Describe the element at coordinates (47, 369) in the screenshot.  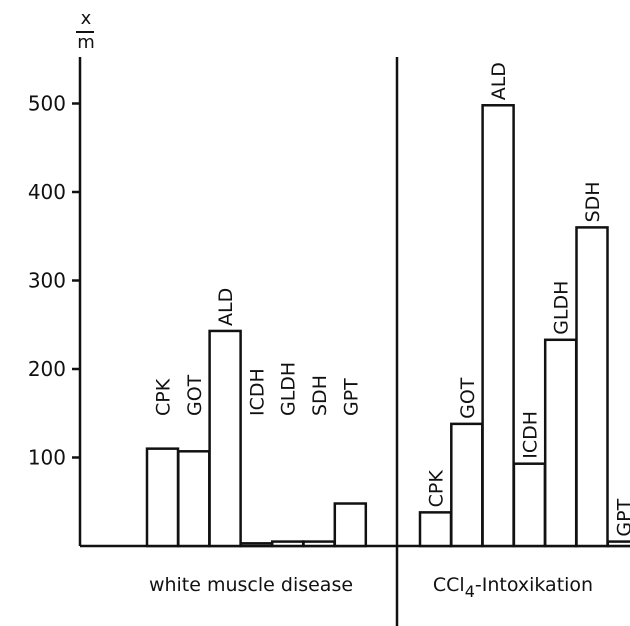
I see `y-tick-label: 200` at that location.